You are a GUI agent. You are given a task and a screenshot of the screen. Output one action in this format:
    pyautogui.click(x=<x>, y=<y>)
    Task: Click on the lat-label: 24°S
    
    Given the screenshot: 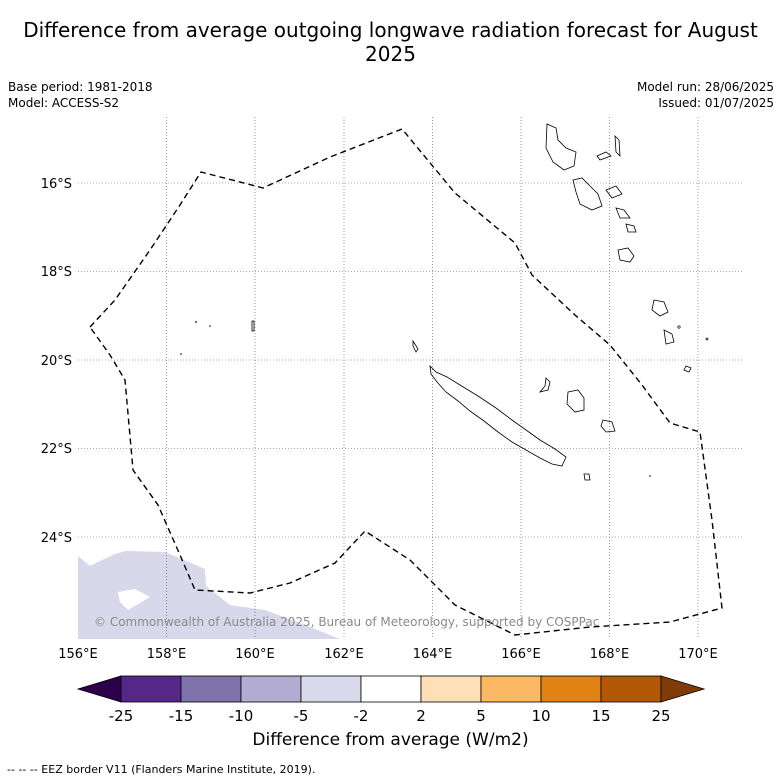 What is the action you would take?
    pyautogui.click(x=56, y=538)
    